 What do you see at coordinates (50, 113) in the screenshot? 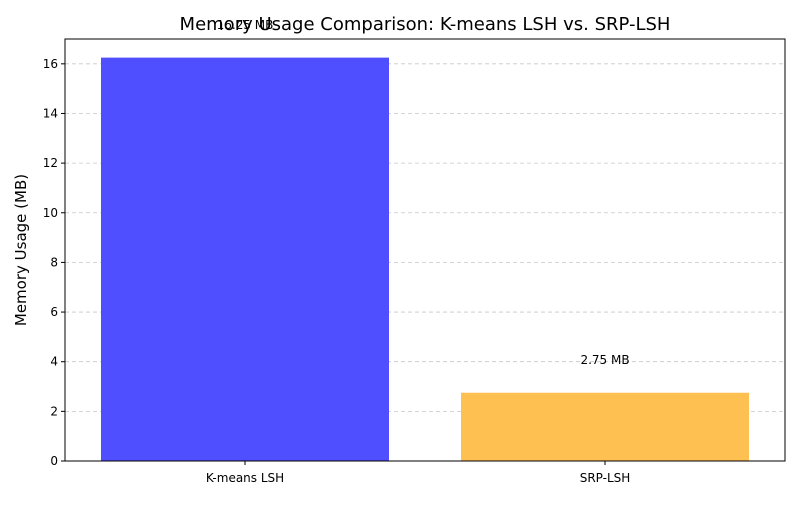
I see `y-tick-label: 14` at bounding box center [50, 113].